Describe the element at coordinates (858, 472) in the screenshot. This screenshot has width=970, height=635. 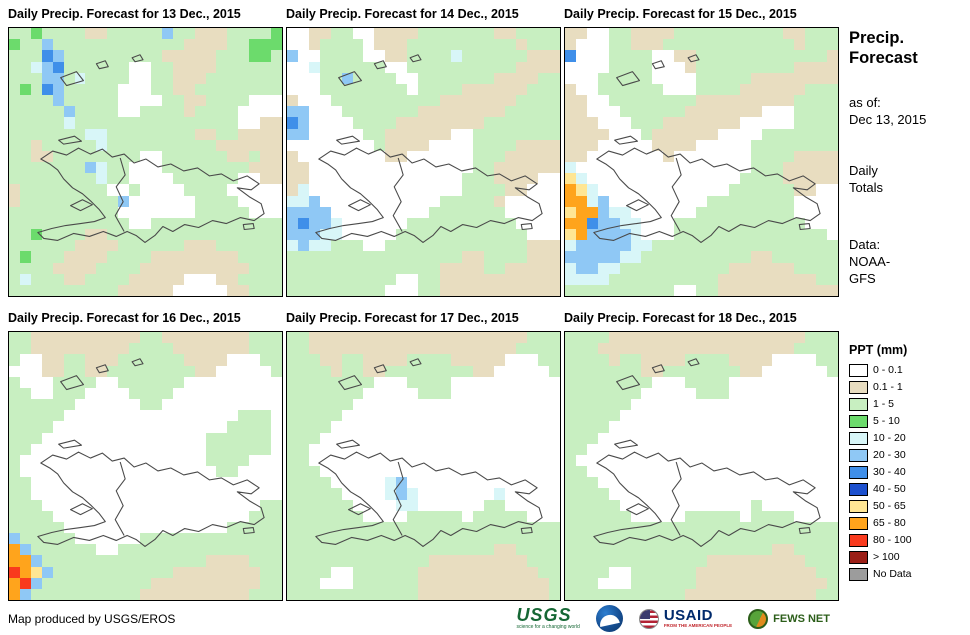
I see `legend-swatch` at that location.